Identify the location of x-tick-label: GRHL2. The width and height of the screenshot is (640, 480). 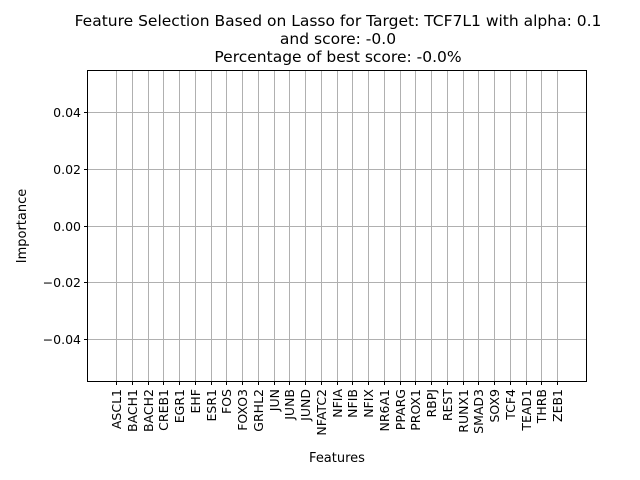
(258, 410).